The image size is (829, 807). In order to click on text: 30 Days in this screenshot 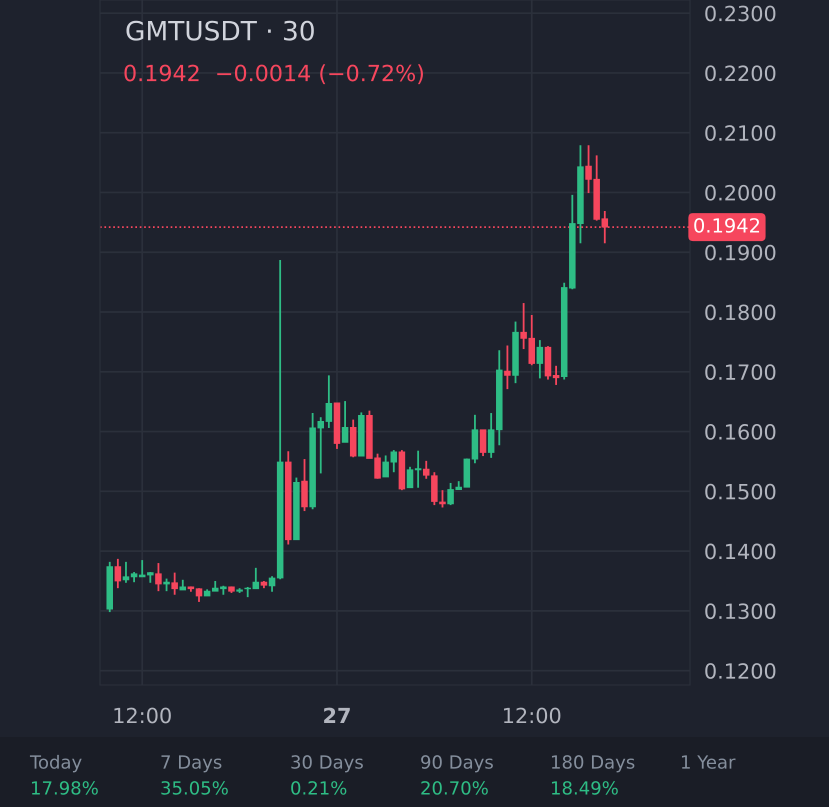, I will do `click(327, 763)`.